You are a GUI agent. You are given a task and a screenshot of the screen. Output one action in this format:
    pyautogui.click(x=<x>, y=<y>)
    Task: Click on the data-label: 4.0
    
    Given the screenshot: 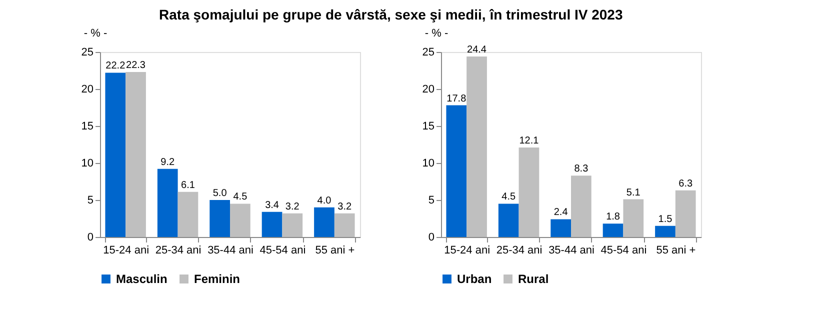 What is the action you would take?
    pyautogui.click(x=324, y=200)
    